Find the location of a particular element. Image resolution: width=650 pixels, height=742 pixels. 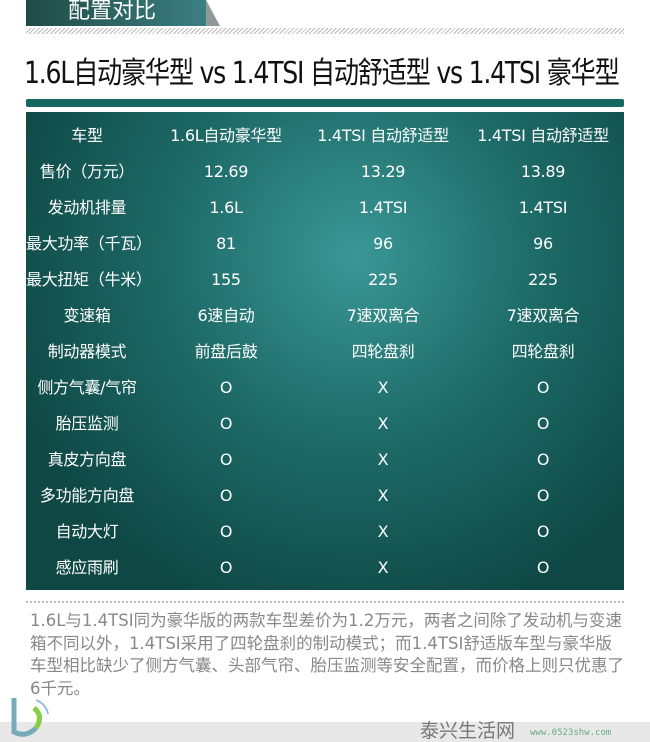

row-label: 真皮方向盘 is located at coordinates (87, 459).